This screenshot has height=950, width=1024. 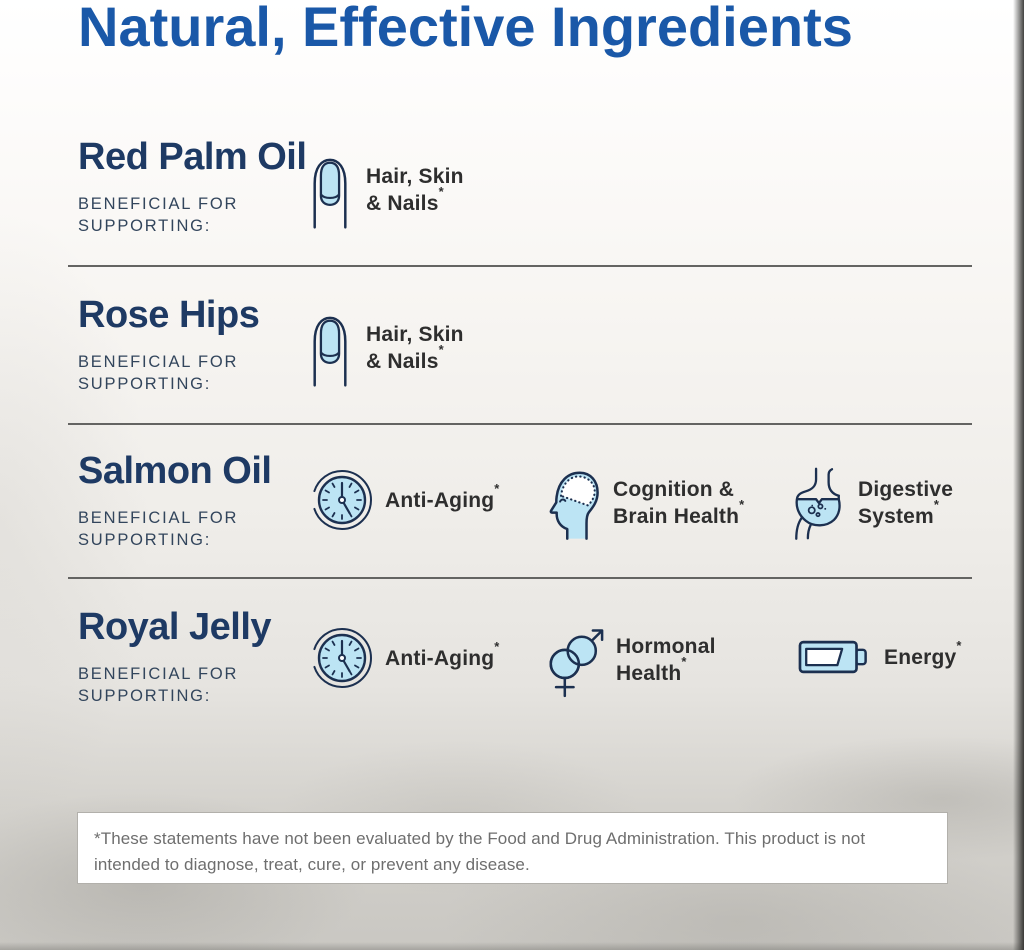 I want to click on benefit-label: Hormonal Health*, so click(x=666, y=660).